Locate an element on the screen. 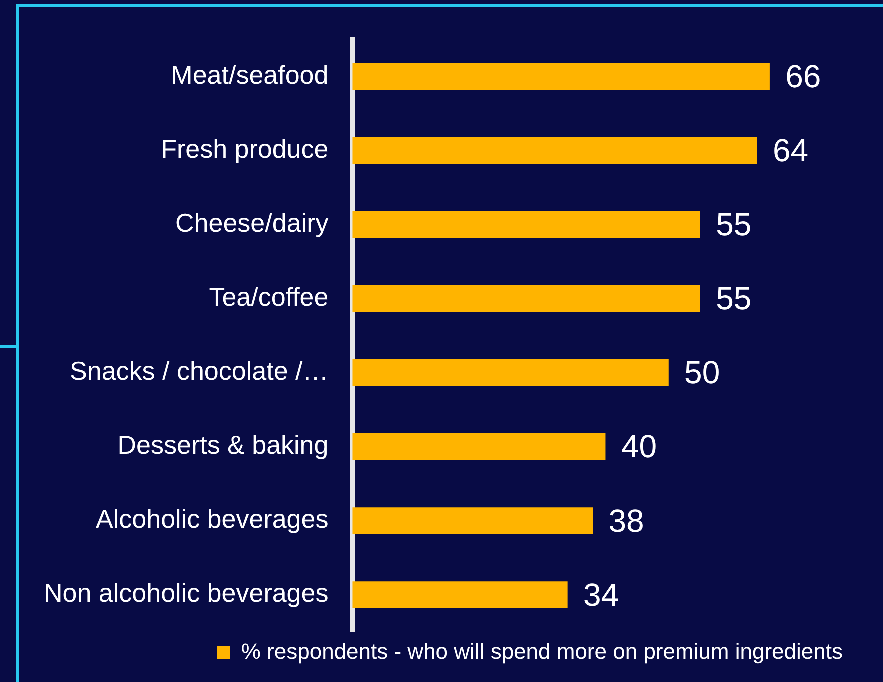 This screenshot has width=883, height=682. y-tick-label: Tea/coffee is located at coordinates (269, 297).